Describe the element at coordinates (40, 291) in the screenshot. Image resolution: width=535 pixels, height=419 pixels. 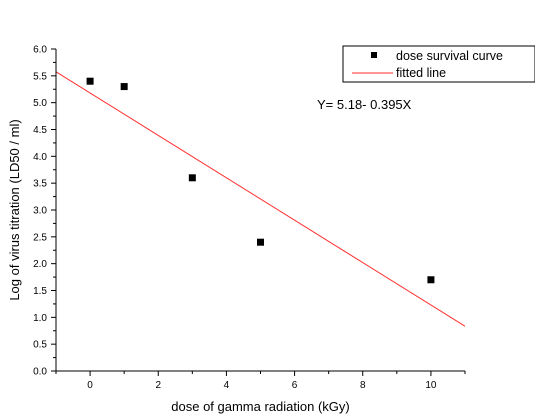
I see `y-tick-label: 1.5` at that location.